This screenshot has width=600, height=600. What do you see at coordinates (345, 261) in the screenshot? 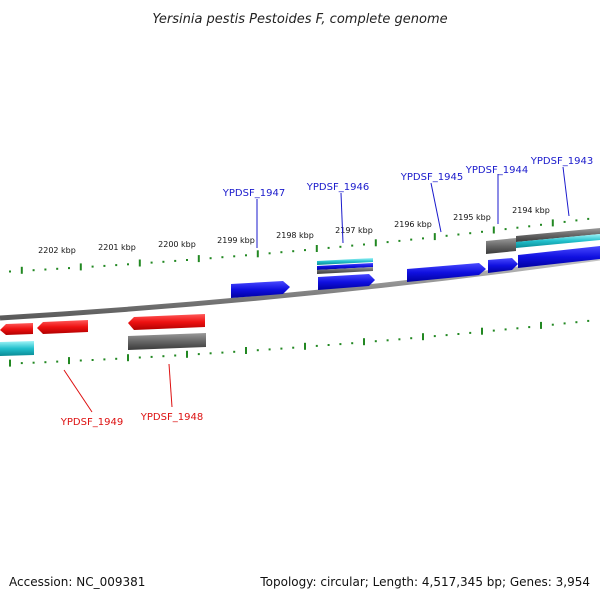
I see `rna-ypdsf-1946` at bounding box center [345, 261].